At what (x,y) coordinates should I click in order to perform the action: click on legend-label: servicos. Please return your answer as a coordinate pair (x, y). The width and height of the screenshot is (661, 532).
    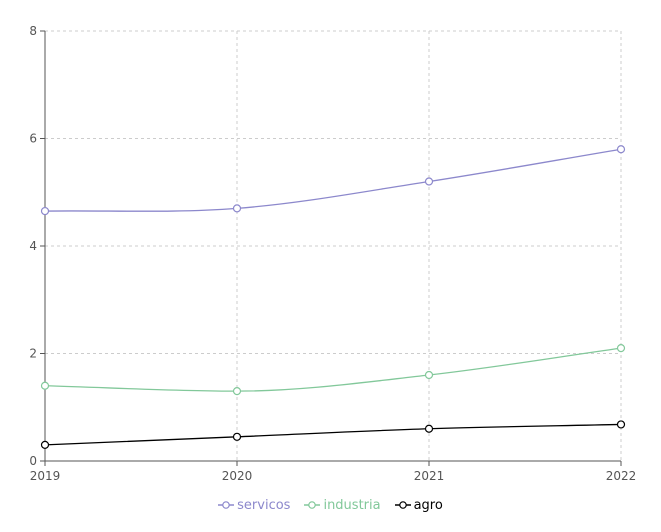
    Looking at the image, I should click on (264, 505).